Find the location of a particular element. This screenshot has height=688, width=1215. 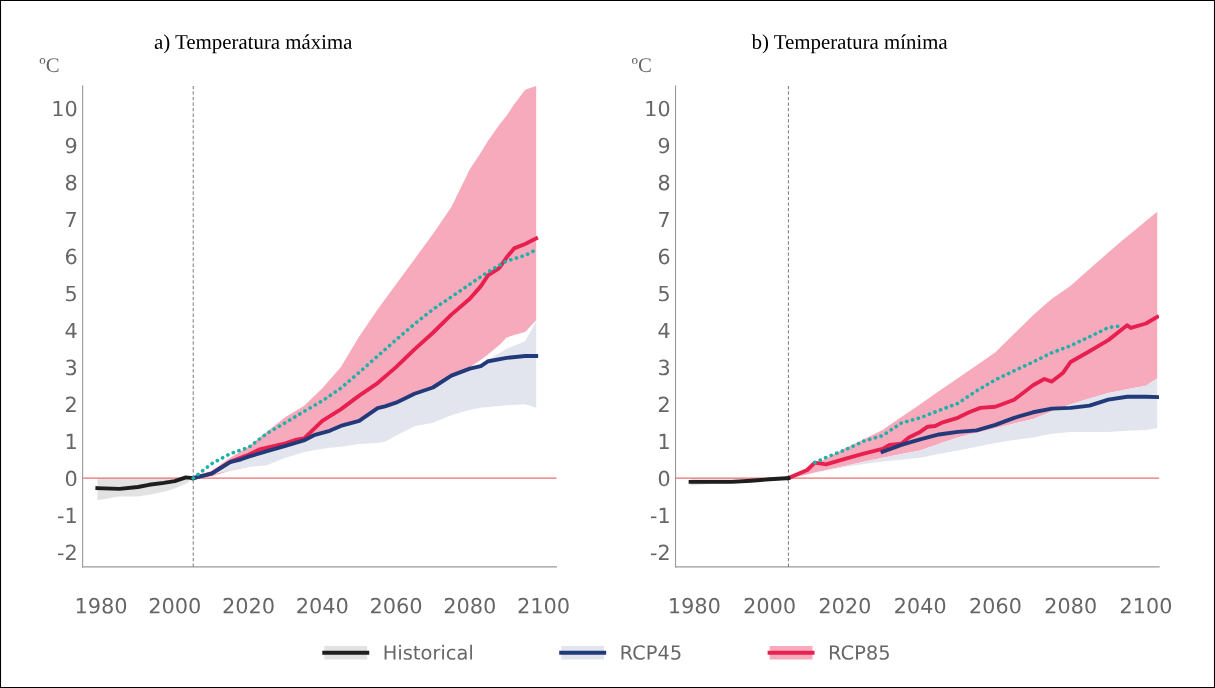

legend-label: Historical is located at coordinates (428, 652).